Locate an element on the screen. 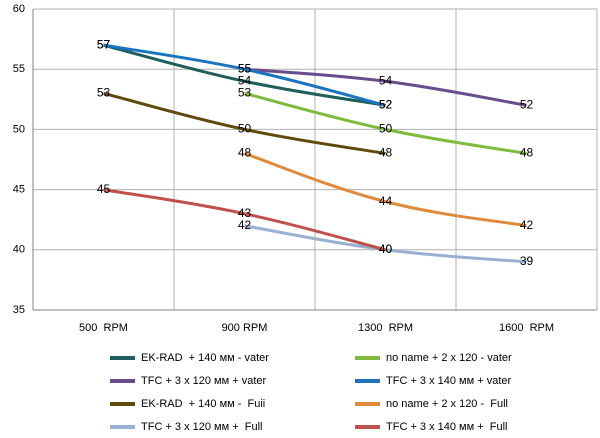 The height and width of the screenshot is (438, 600). legend-label: TFC + 3 x 140 мм + Full is located at coordinates (447, 427).